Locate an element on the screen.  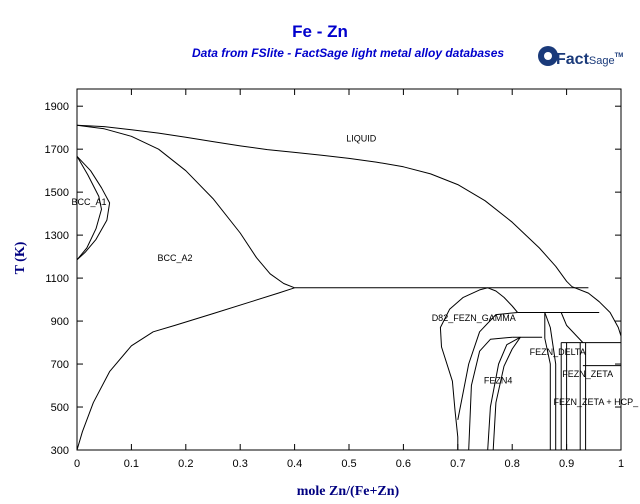
x-tick-label: 0.6 is located at coordinates (403, 464).